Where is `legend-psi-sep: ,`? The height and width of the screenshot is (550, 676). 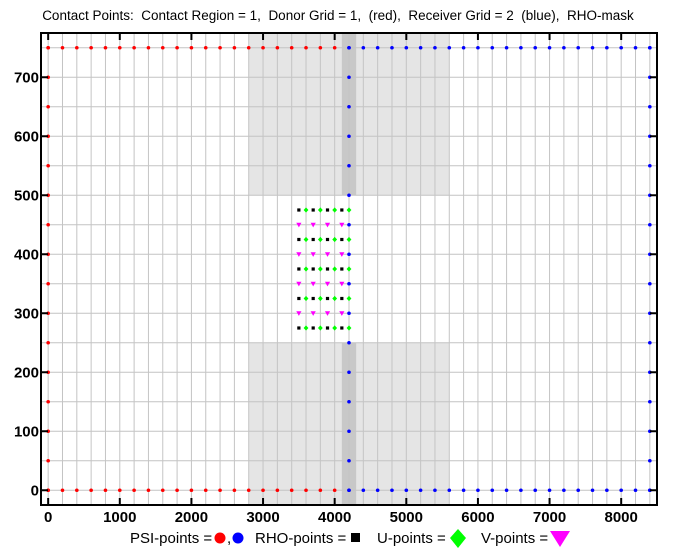 legend-psi-sep: , is located at coordinates (229, 538).